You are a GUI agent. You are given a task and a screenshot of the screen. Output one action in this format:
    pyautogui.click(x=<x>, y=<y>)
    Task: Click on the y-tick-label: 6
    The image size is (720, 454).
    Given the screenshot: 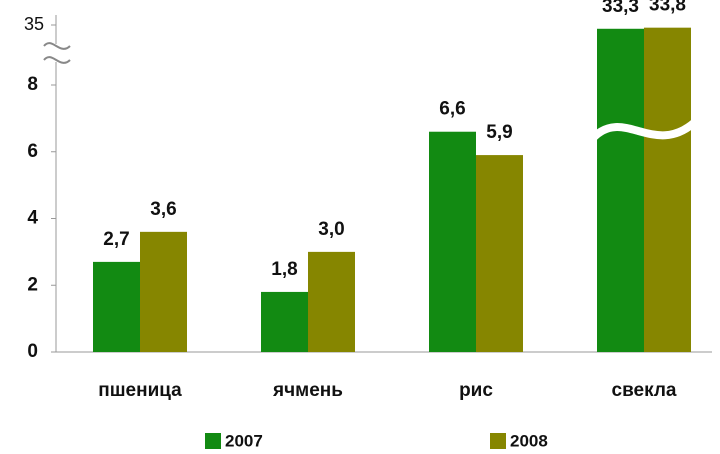 What is the action you would take?
    pyautogui.click(x=32, y=151)
    